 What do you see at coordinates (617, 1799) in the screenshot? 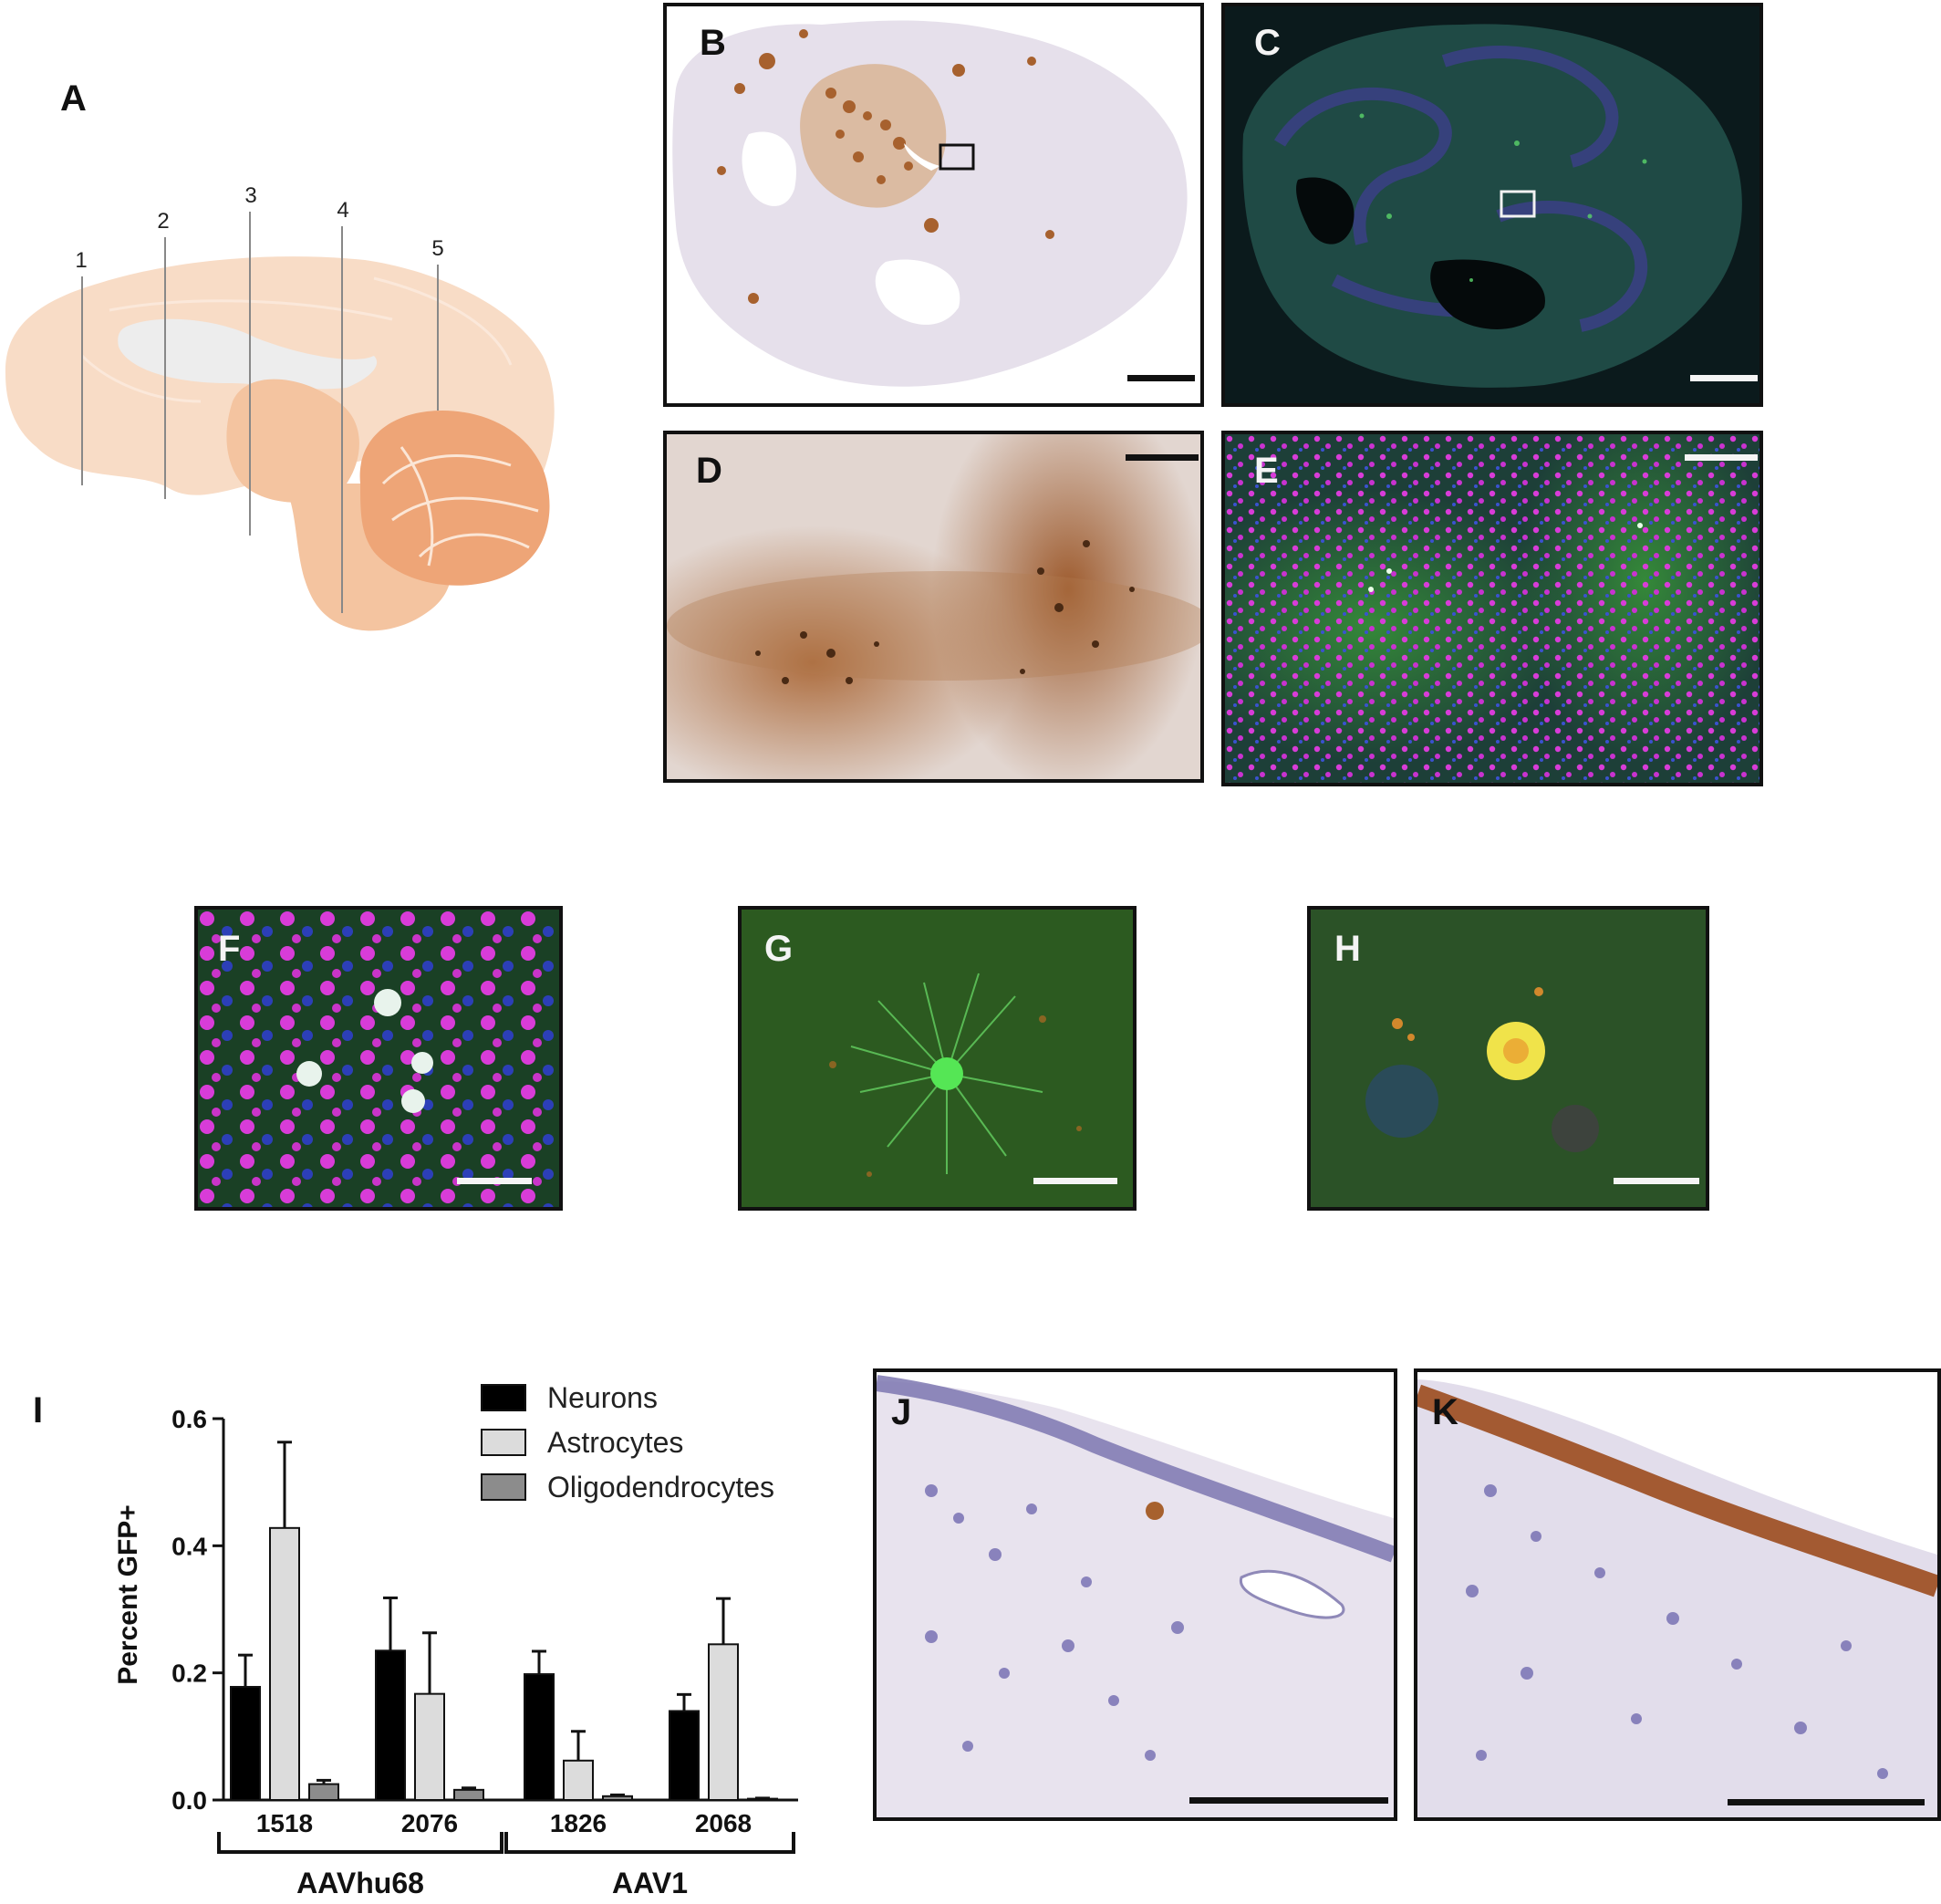
I see `bar-1826-oligodendrocytes` at bounding box center [617, 1799].